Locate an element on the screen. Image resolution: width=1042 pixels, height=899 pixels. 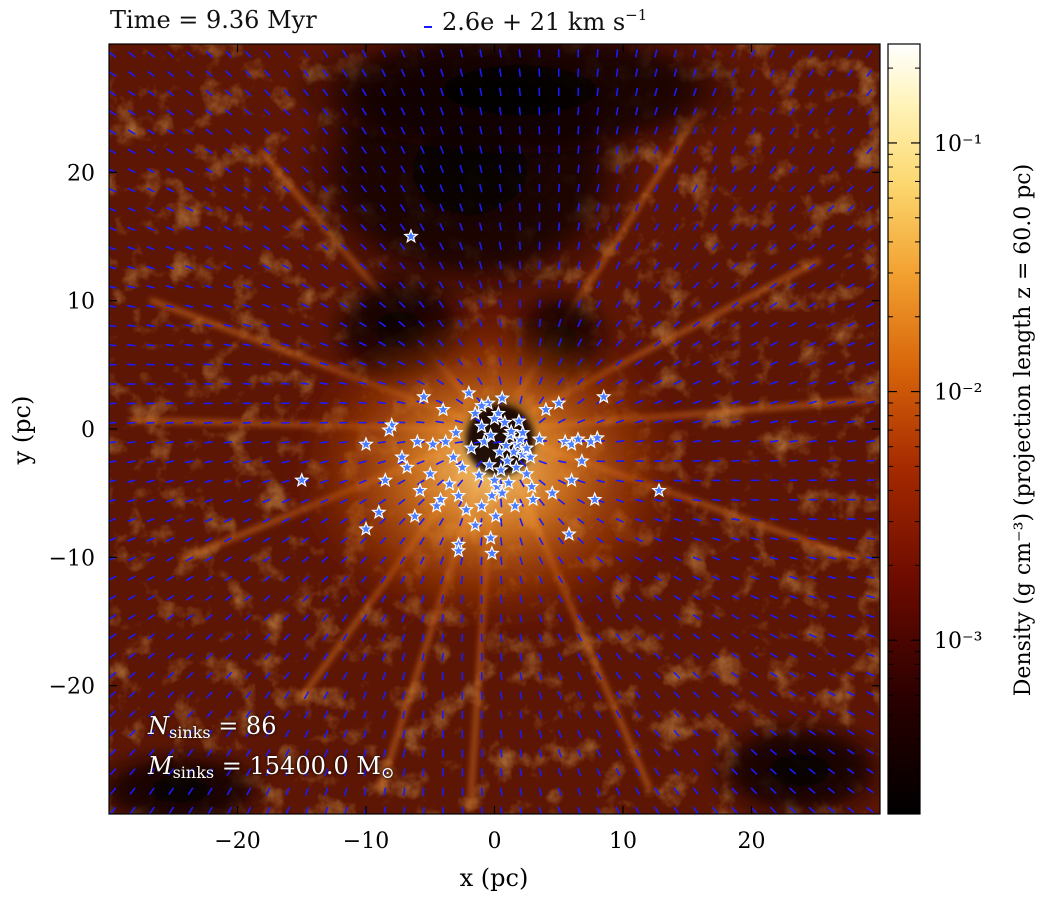
x-tick-label: −10 is located at coordinates (366, 841).